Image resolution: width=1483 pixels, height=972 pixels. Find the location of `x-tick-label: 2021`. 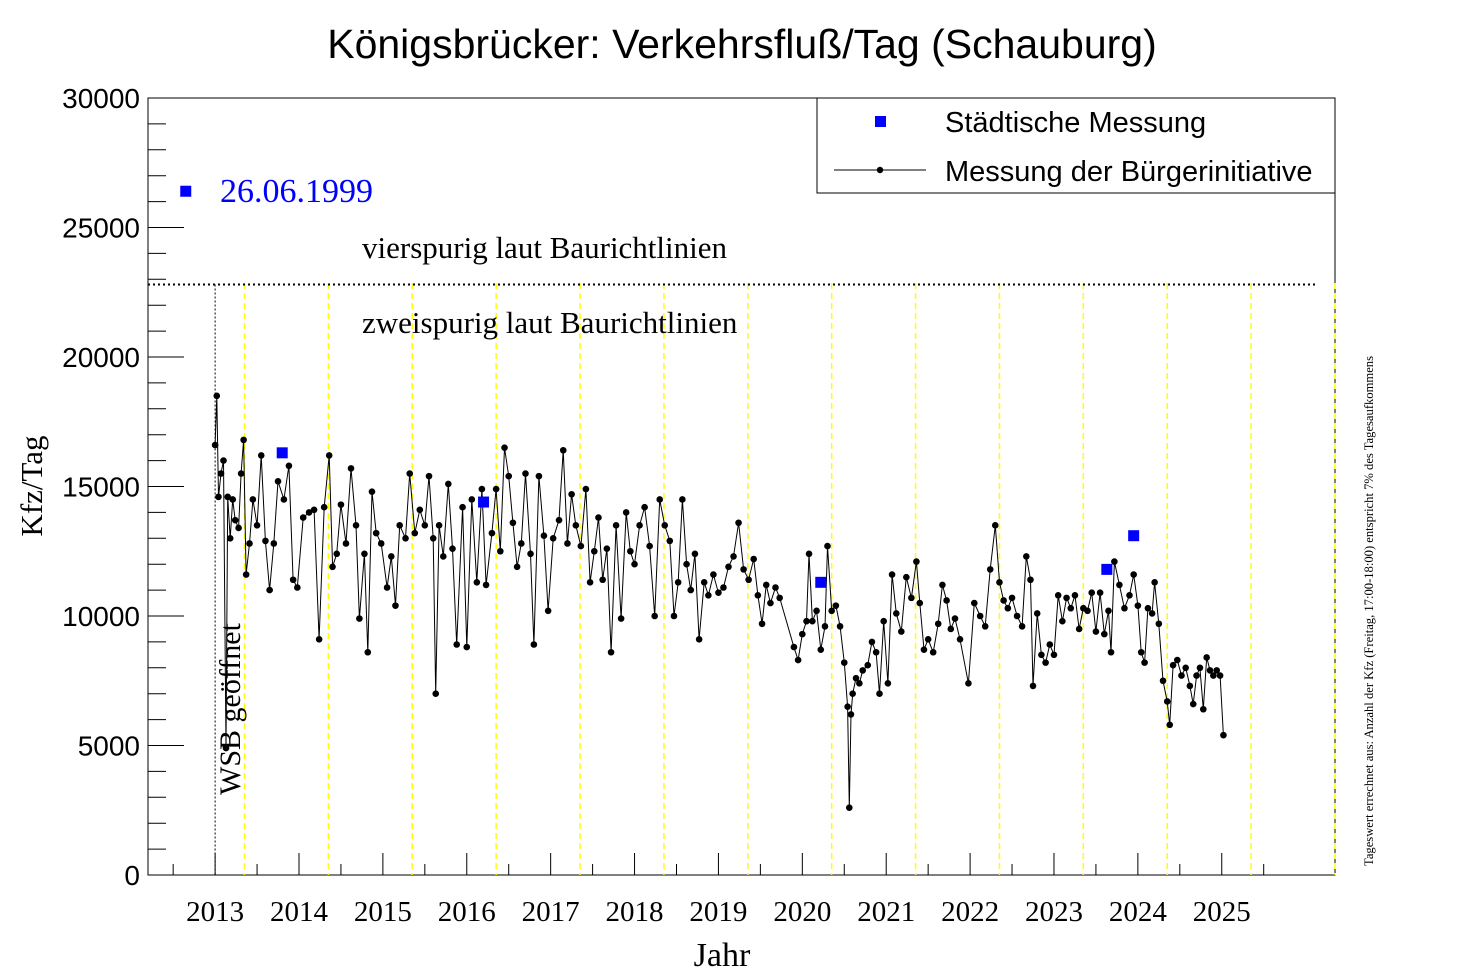

x-tick-label: 2021 is located at coordinates (886, 912).